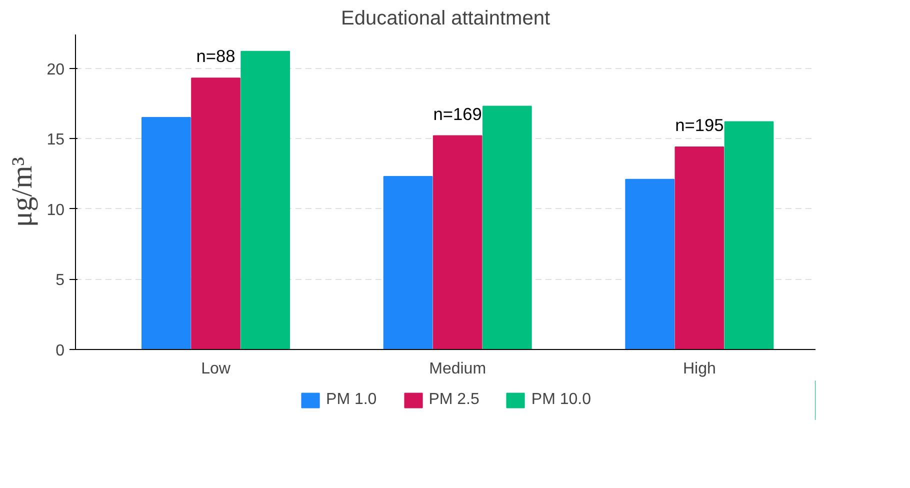 The height and width of the screenshot is (488, 910). What do you see at coordinates (55, 69) in the screenshot?
I see `y-tick-label: 20` at bounding box center [55, 69].